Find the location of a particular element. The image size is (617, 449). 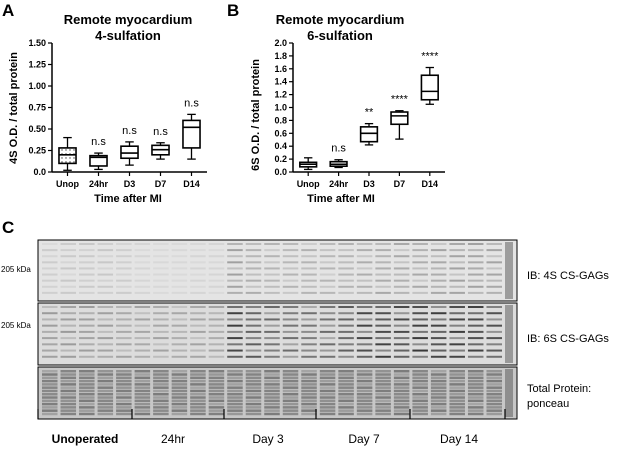

y-axis-label: 6S O.D. / total protein is located at coordinates (256, 115).